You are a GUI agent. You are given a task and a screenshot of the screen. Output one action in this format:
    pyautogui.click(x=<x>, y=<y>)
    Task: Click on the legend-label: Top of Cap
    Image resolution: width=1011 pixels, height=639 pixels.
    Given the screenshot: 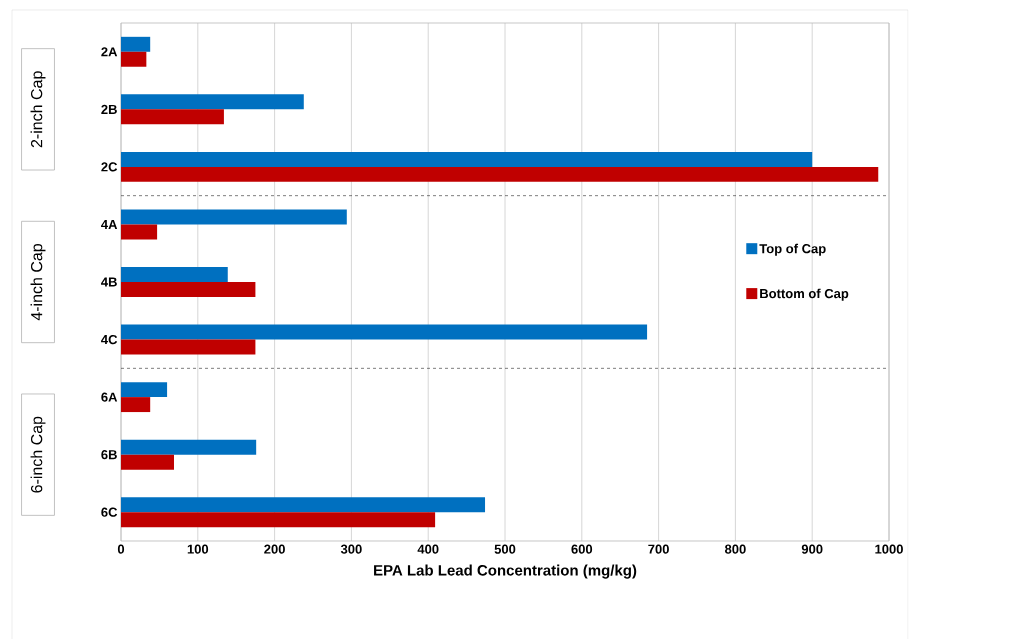 What is the action you would take?
    pyautogui.click(x=792, y=249)
    